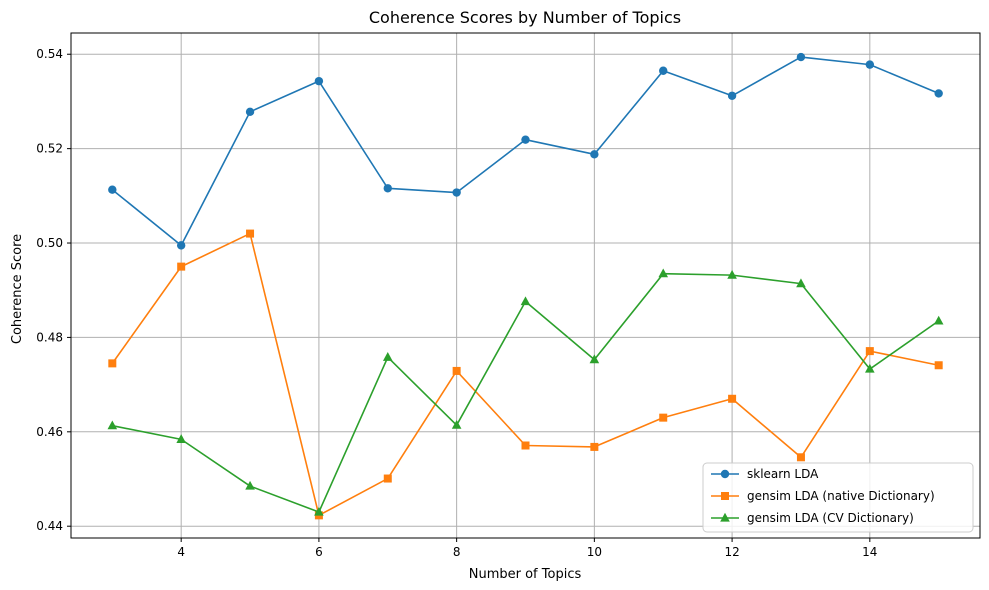  What do you see at coordinates (17, 289) in the screenshot?
I see `y-axis-label: Coherence Score` at bounding box center [17, 289].